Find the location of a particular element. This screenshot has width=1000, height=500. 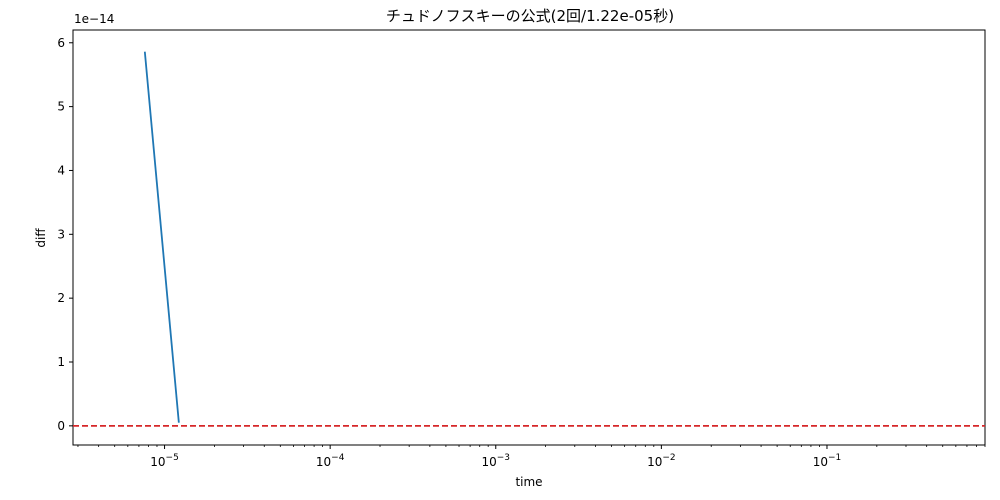

x-tick-label: 10⁻² is located at coordinates (661, 461).